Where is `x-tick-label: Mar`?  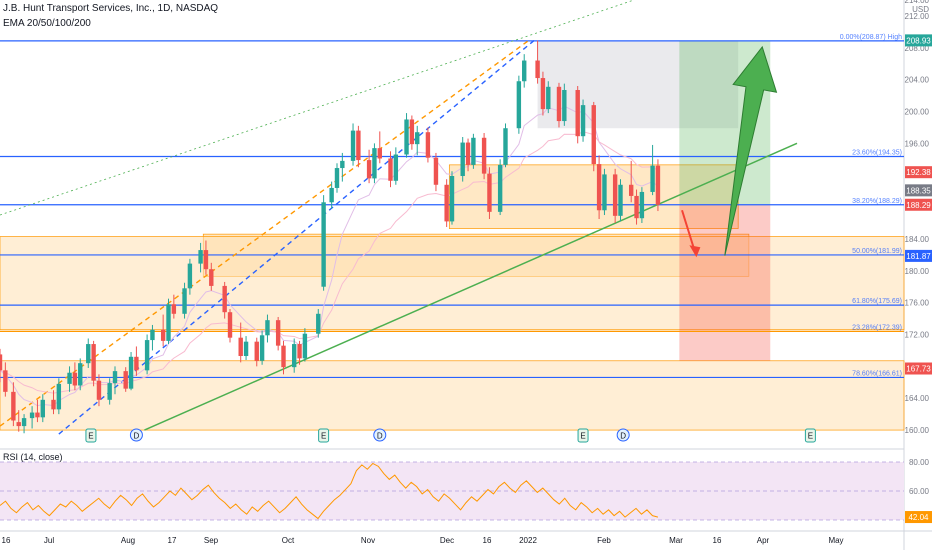
x-tick-label: Mar is located at coordinates (676, 540).